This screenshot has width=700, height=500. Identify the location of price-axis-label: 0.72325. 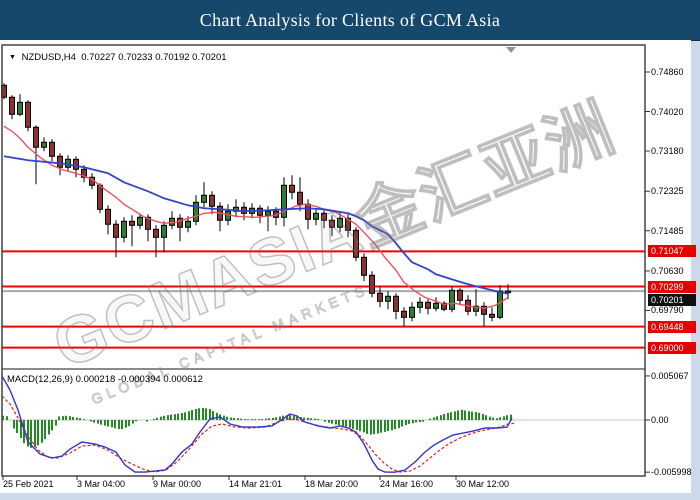
(667, 191).